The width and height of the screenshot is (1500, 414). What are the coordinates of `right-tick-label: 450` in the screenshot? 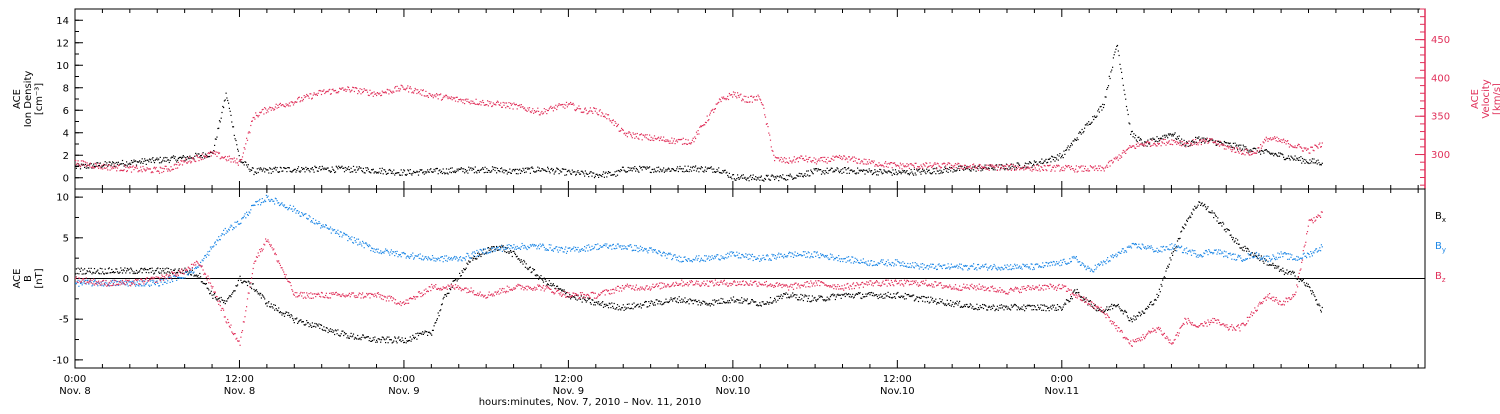 It's located at (1440, 40).